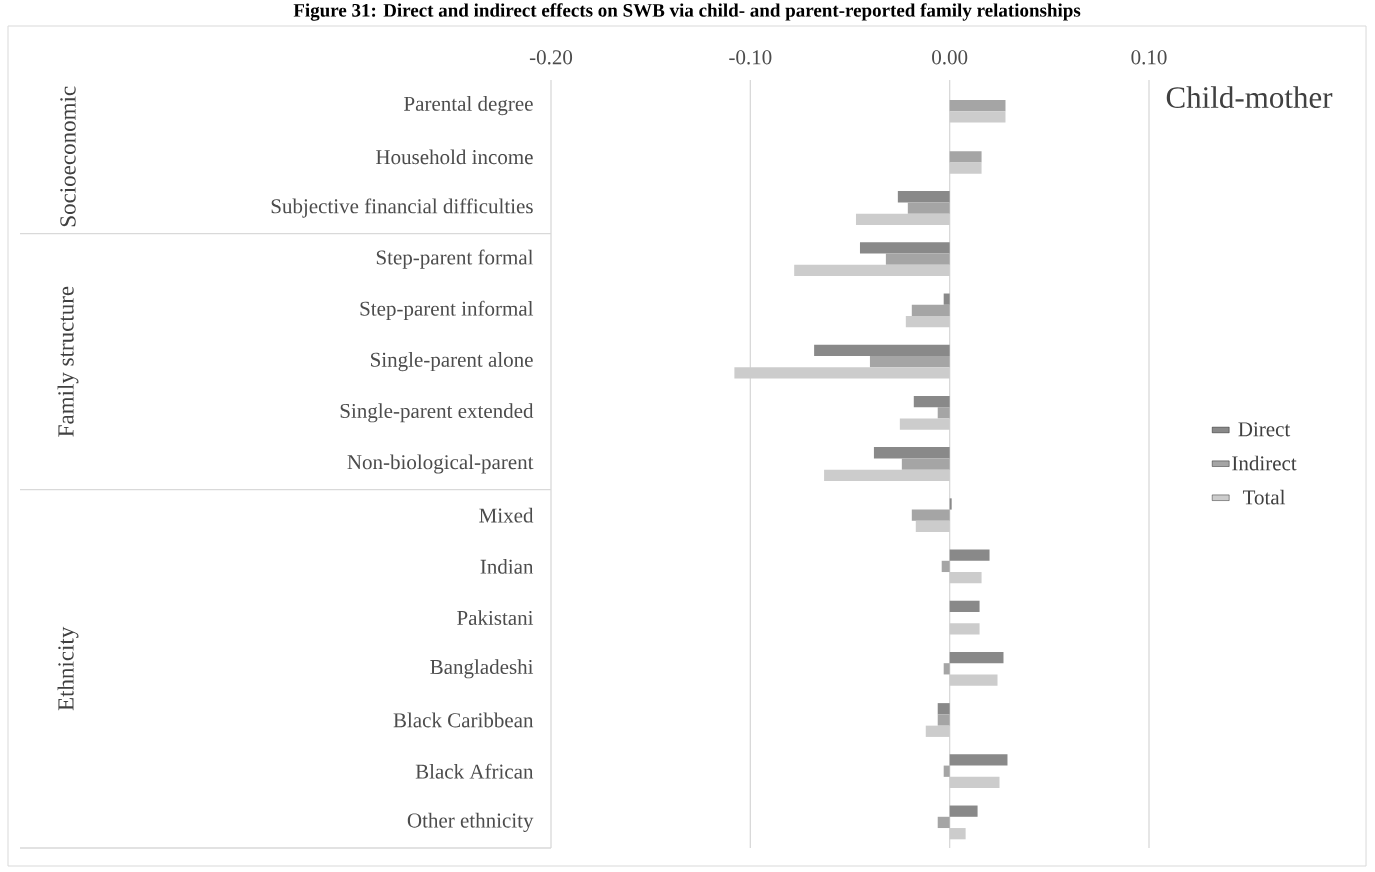 Image resolution: width=1375 pixels, height=872 pixels. Describe the element at coordinates (1264, 463) in the screenshot. I see `legend-label: Indirect` at that location.